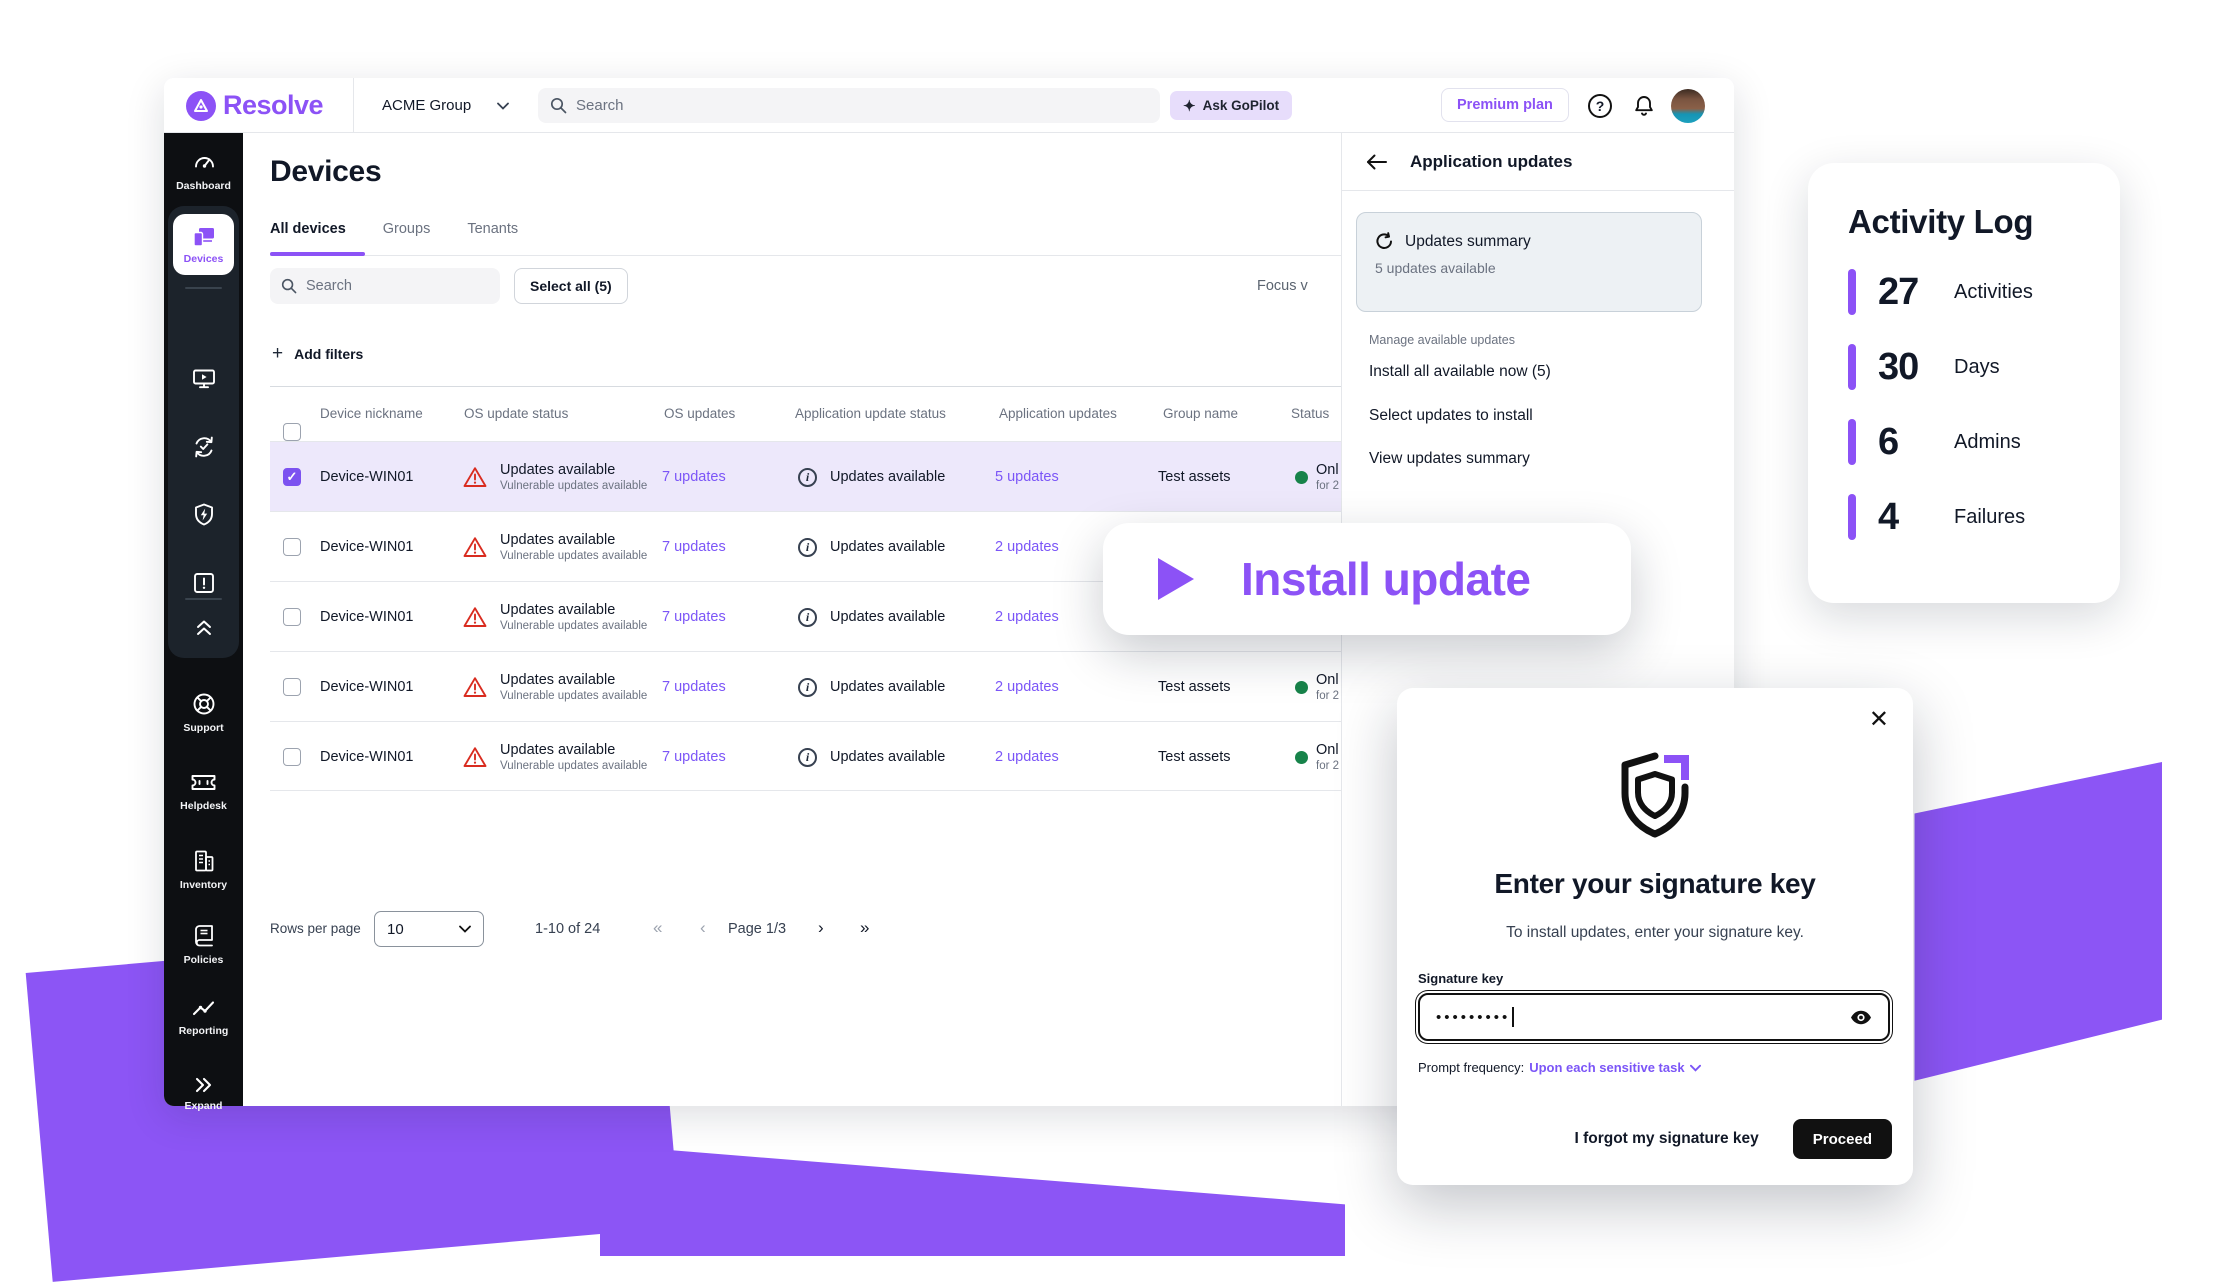  Describe the element at coordinates (1367, 579) in the screenshot. I see `install-update-button: Install update` at that location.